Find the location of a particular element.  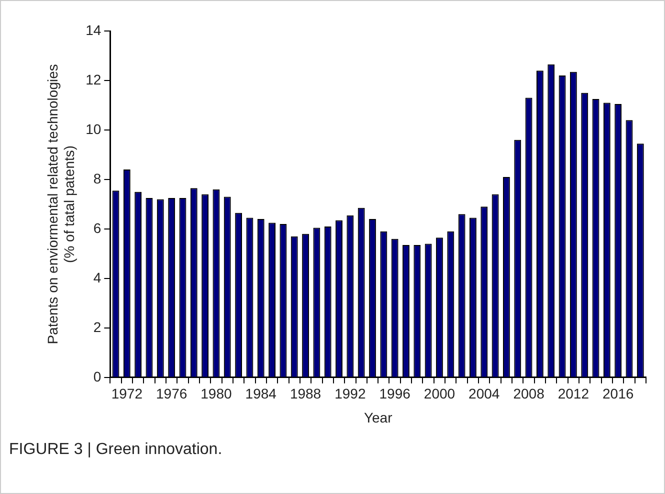

y-axis-title: Patents on enviormental related technologies (% of tatal patents) is located at coordinates (61, 204).